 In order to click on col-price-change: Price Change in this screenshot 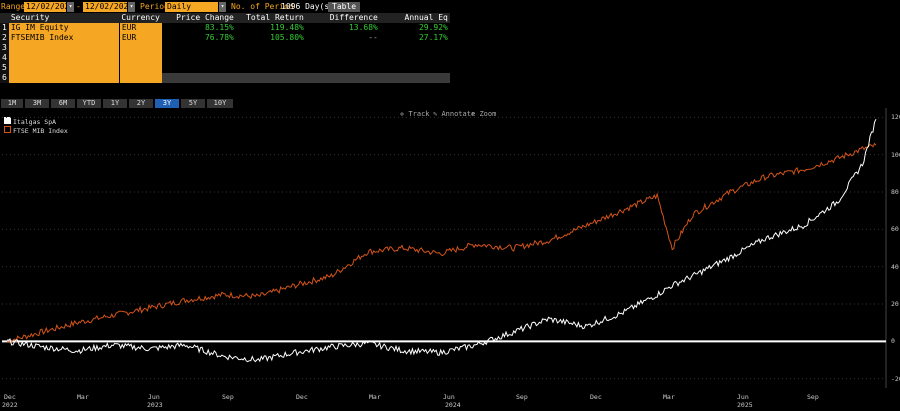, I will do `click(198, 18)`.